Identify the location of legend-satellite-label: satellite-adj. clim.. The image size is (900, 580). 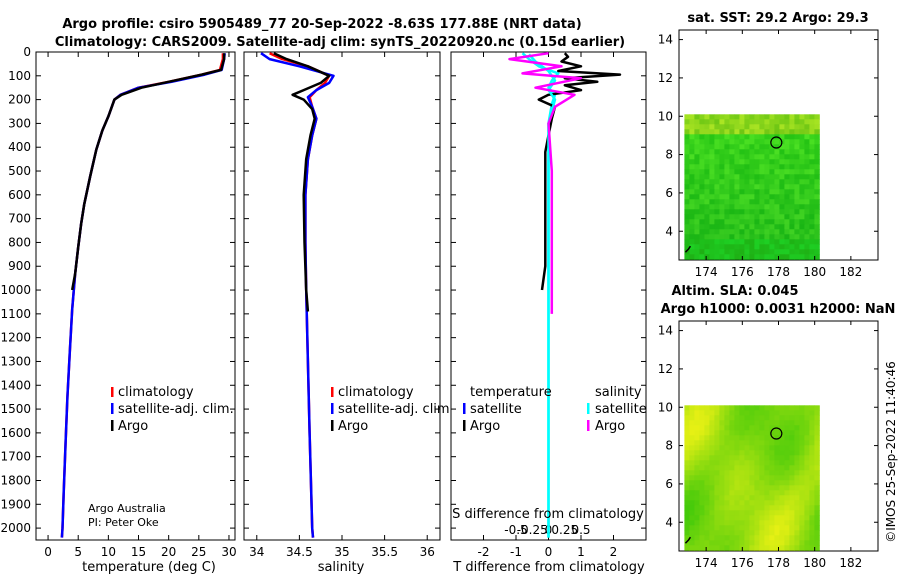
(396, 409).